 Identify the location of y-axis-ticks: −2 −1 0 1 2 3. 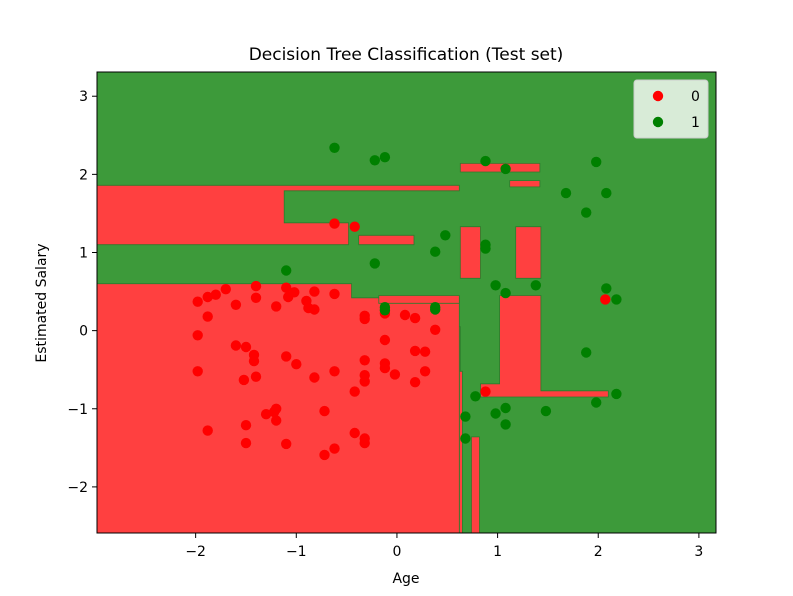
(82, 292).